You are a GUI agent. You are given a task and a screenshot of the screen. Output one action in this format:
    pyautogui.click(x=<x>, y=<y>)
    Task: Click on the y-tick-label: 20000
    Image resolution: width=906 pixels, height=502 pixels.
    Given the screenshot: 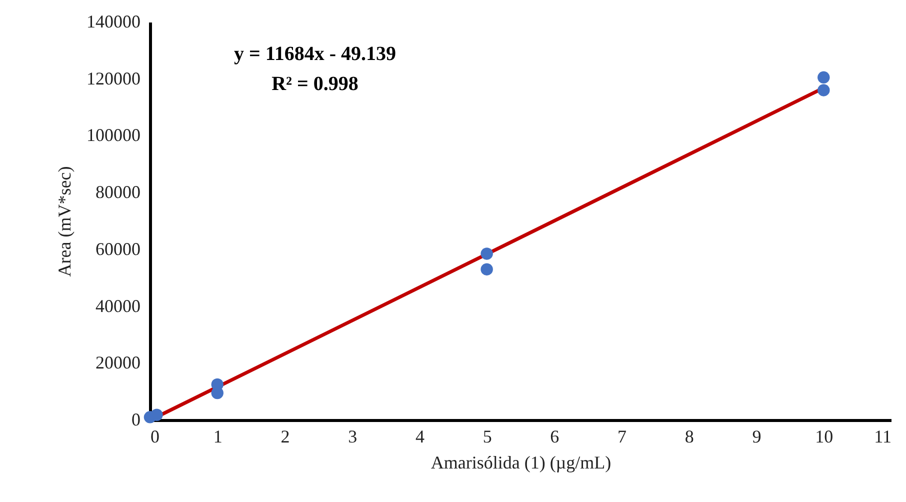 What is the action you would take?
    pyautogui.click(x=118, y=362)
    